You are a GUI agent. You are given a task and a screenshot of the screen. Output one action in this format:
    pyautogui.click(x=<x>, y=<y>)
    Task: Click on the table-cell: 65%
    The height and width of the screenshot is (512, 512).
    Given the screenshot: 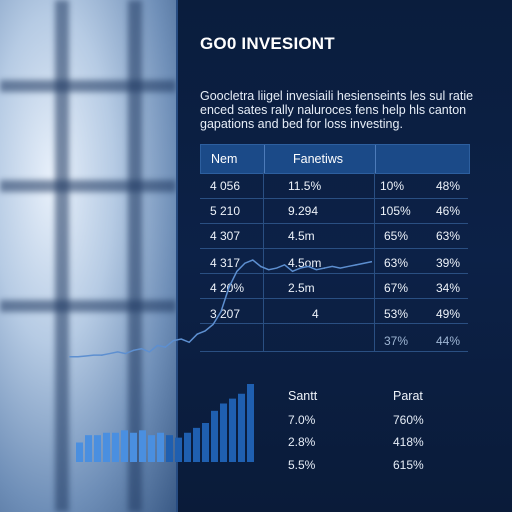 What is the action you would take?
    pyautogui.click(x=396, y=236)
    